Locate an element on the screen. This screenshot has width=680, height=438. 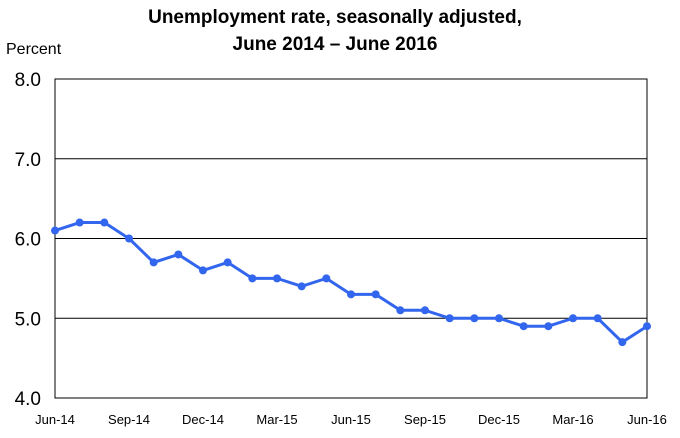
y-tick-label: 4.0 is located at coordinates (28, 399).